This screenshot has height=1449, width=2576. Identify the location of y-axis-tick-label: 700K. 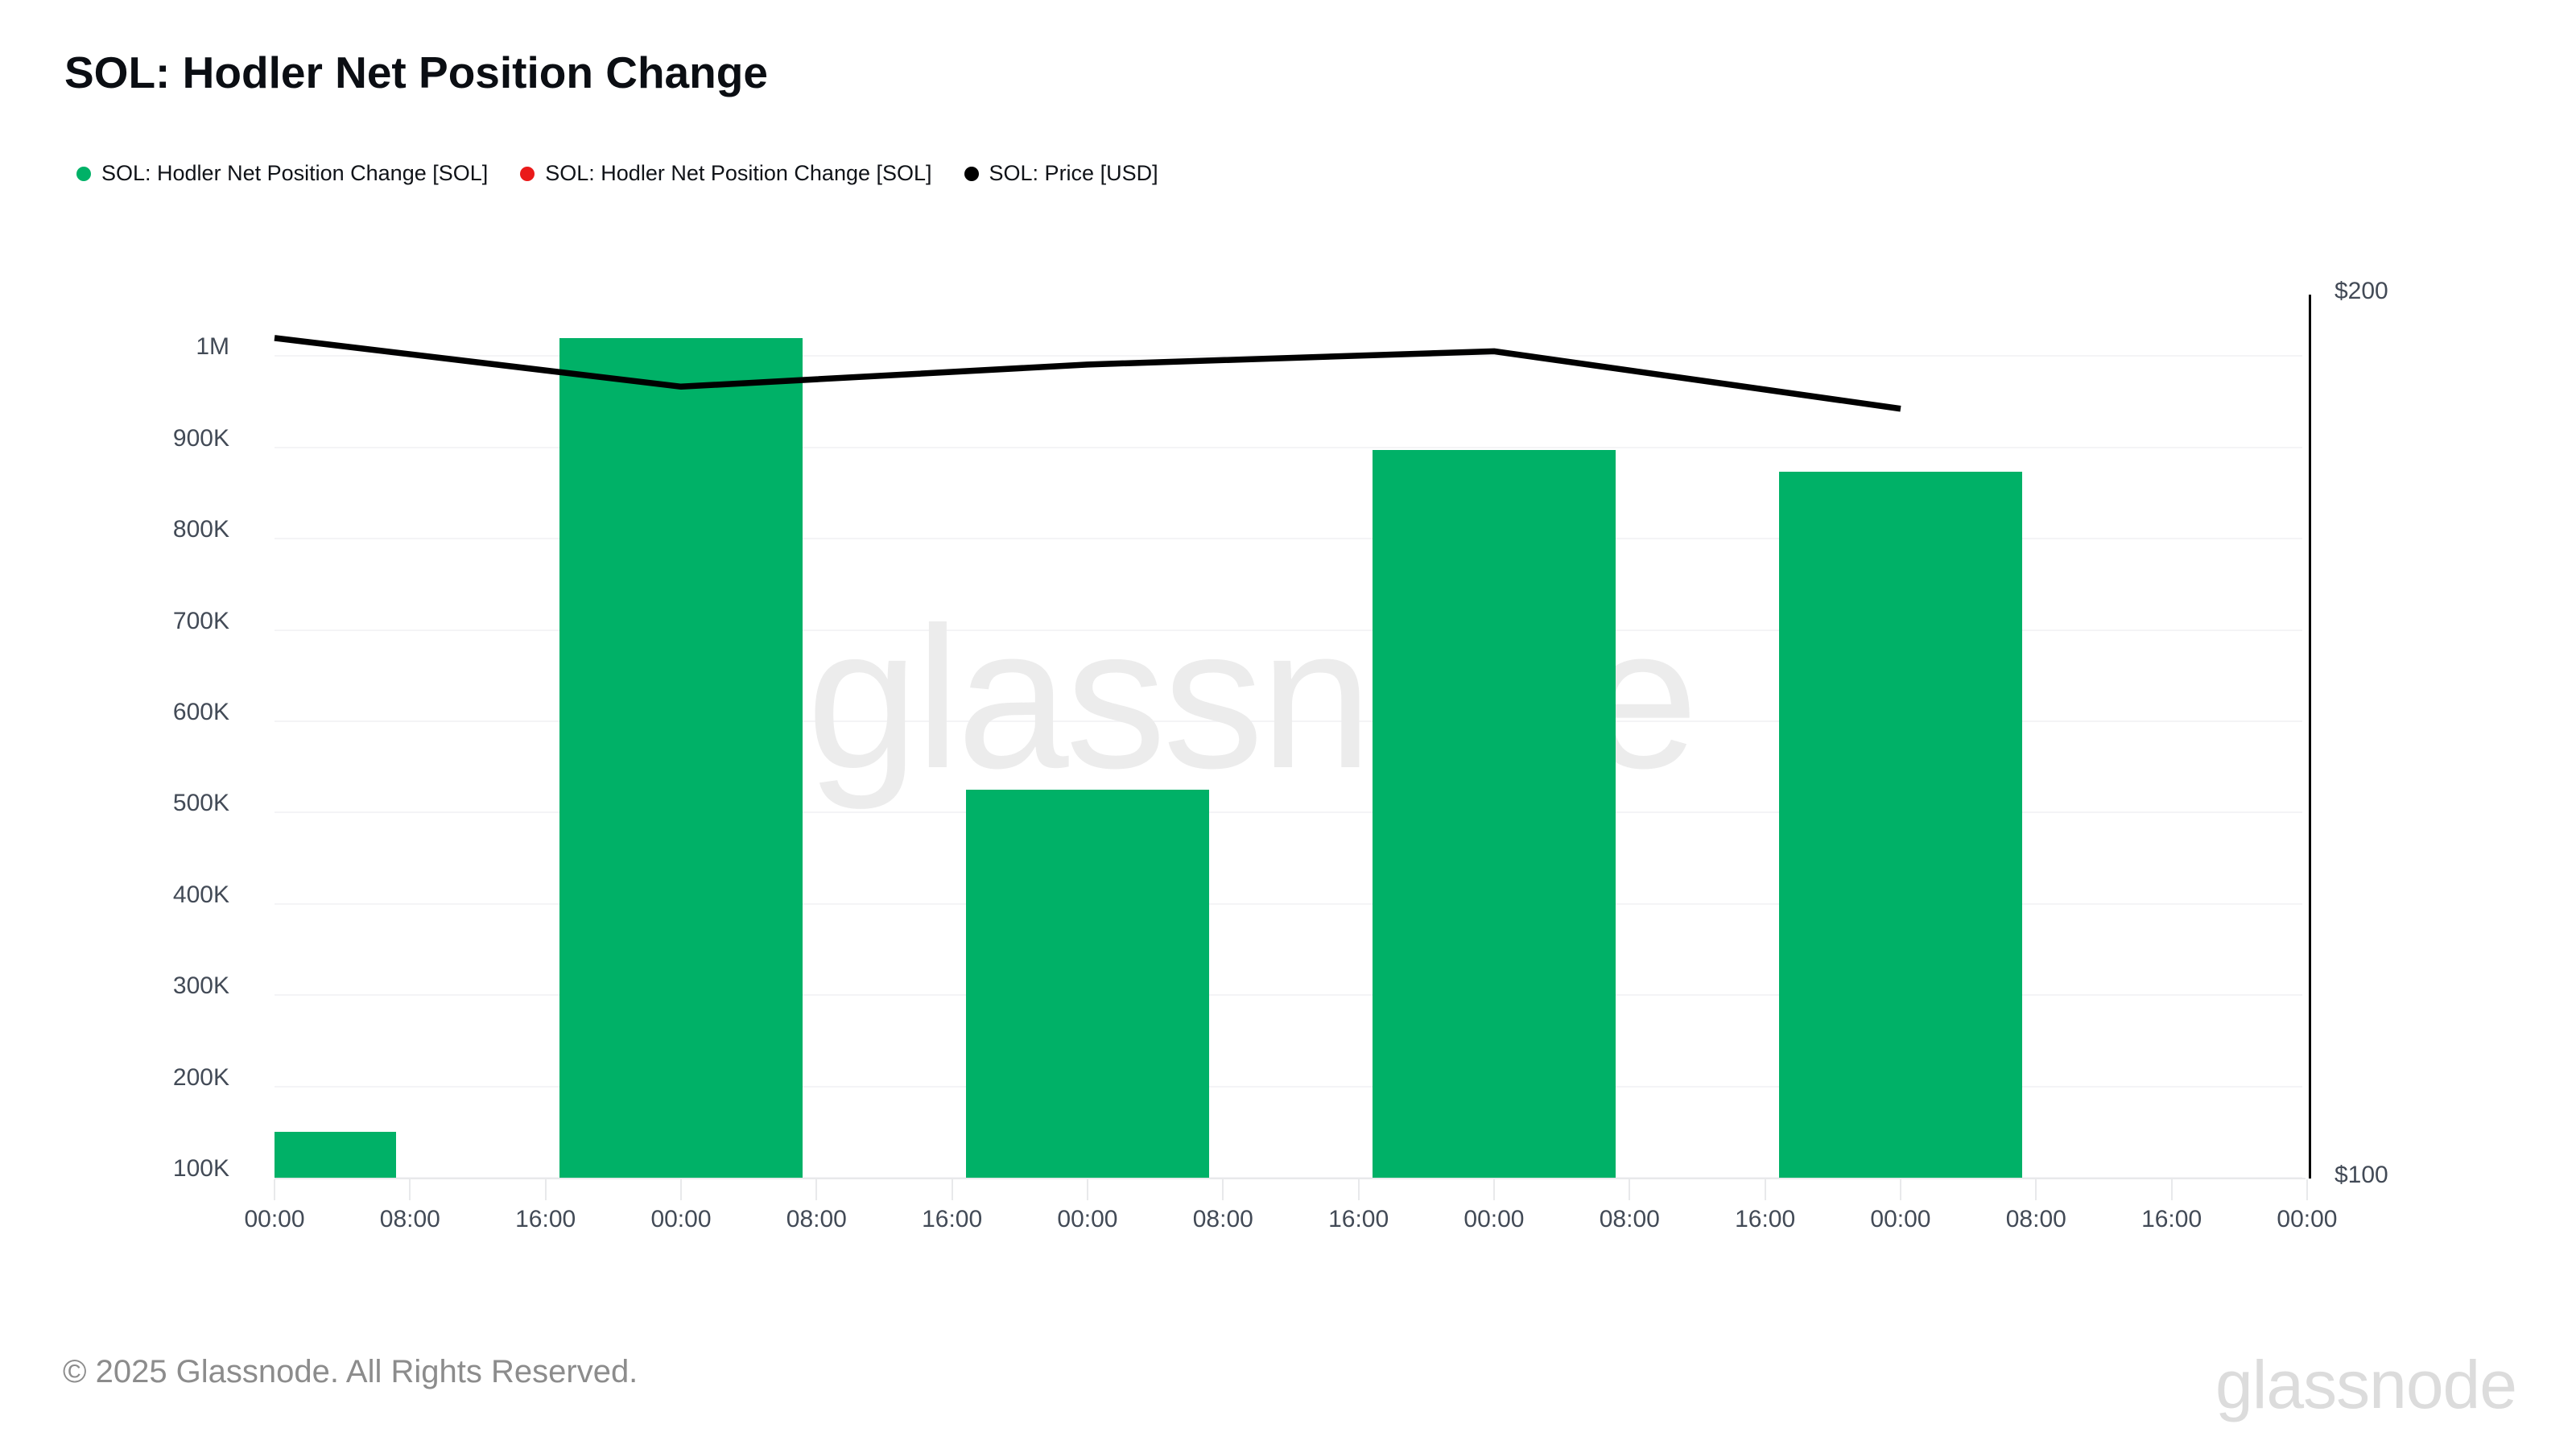
(200, 620).